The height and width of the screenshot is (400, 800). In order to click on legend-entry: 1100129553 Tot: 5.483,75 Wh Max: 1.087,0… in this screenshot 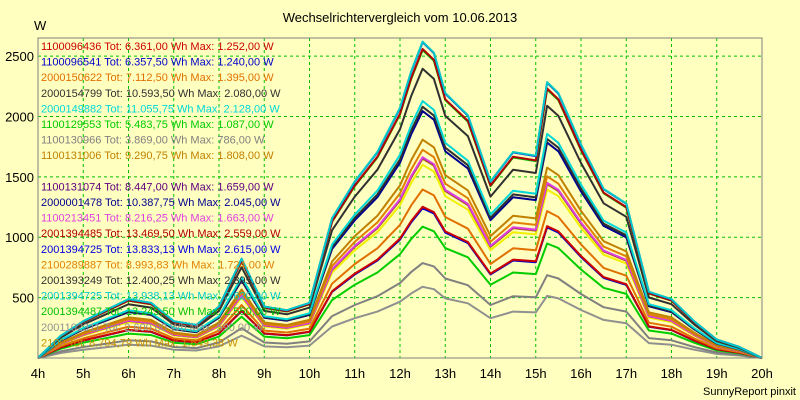, I will do `click(157, 125)`.